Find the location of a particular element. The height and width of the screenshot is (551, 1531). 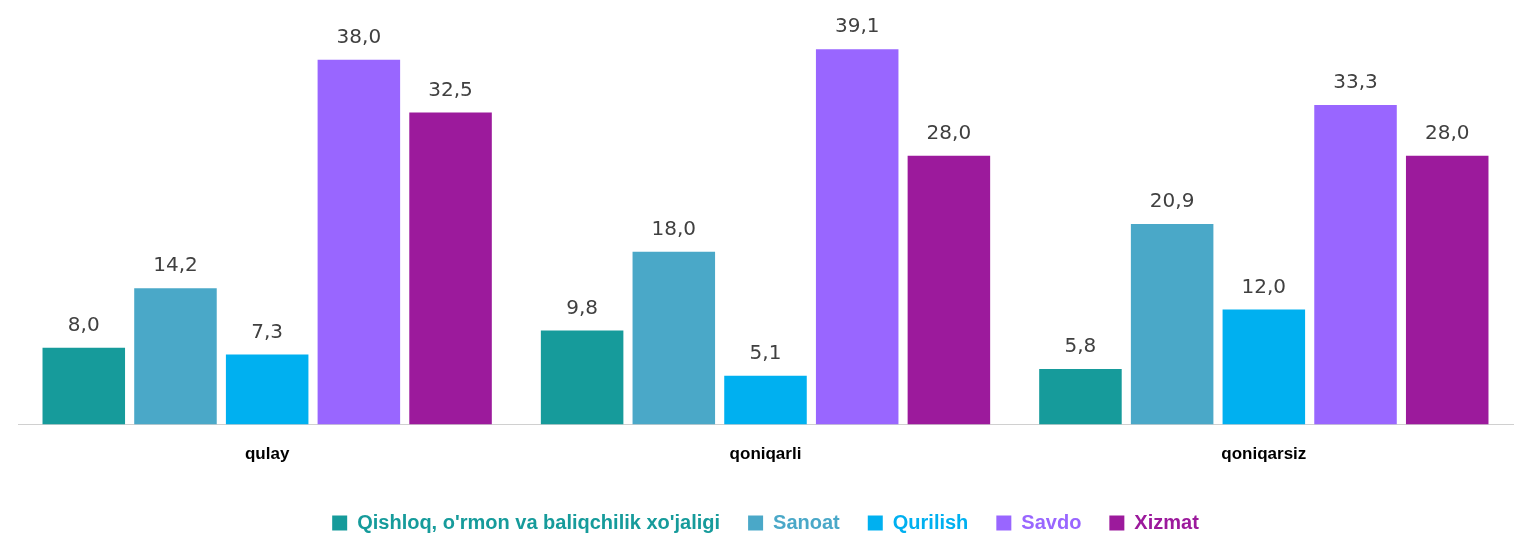

data-label: 12,0 is located at coordinates (1264, 285).